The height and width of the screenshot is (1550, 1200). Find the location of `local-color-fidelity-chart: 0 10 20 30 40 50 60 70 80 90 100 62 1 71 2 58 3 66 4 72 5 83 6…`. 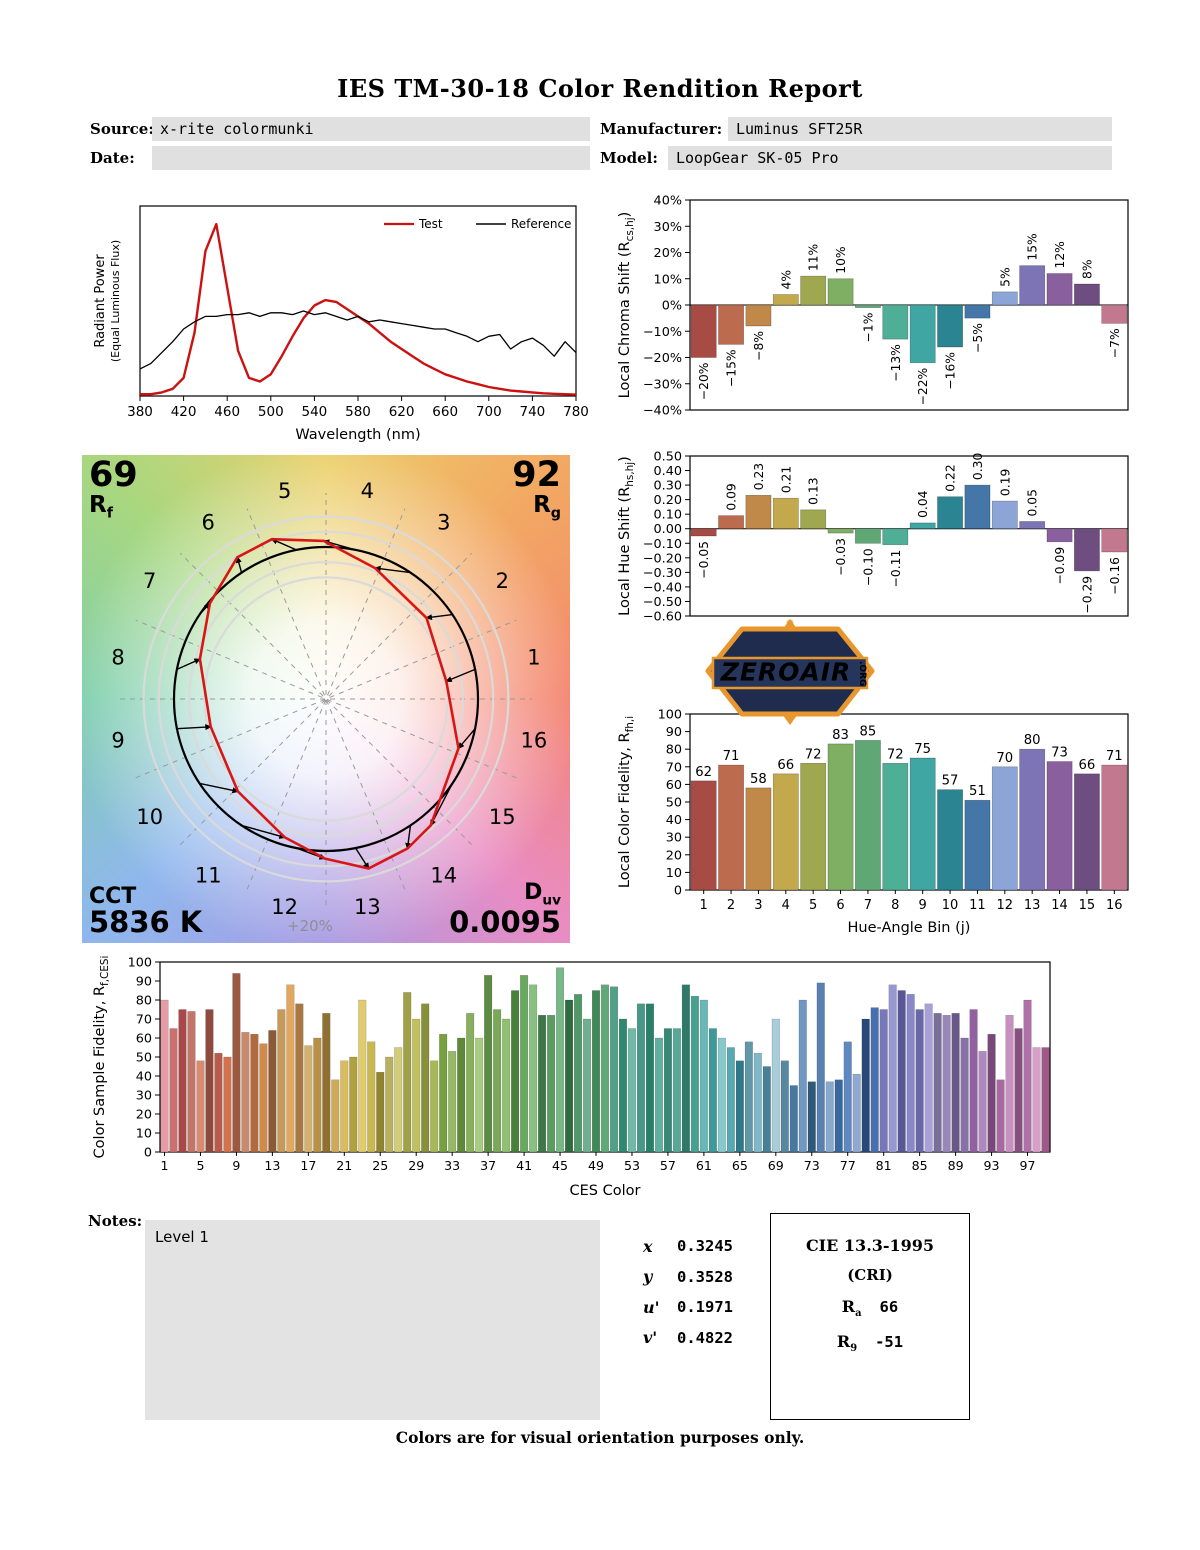

local-color-fidelity-chart: 0 10 20 30 40 50 60 70 80 90 100 62 1 71 2 58 3 66 4 72 5 83 6… is located at coordinates (880, 827).